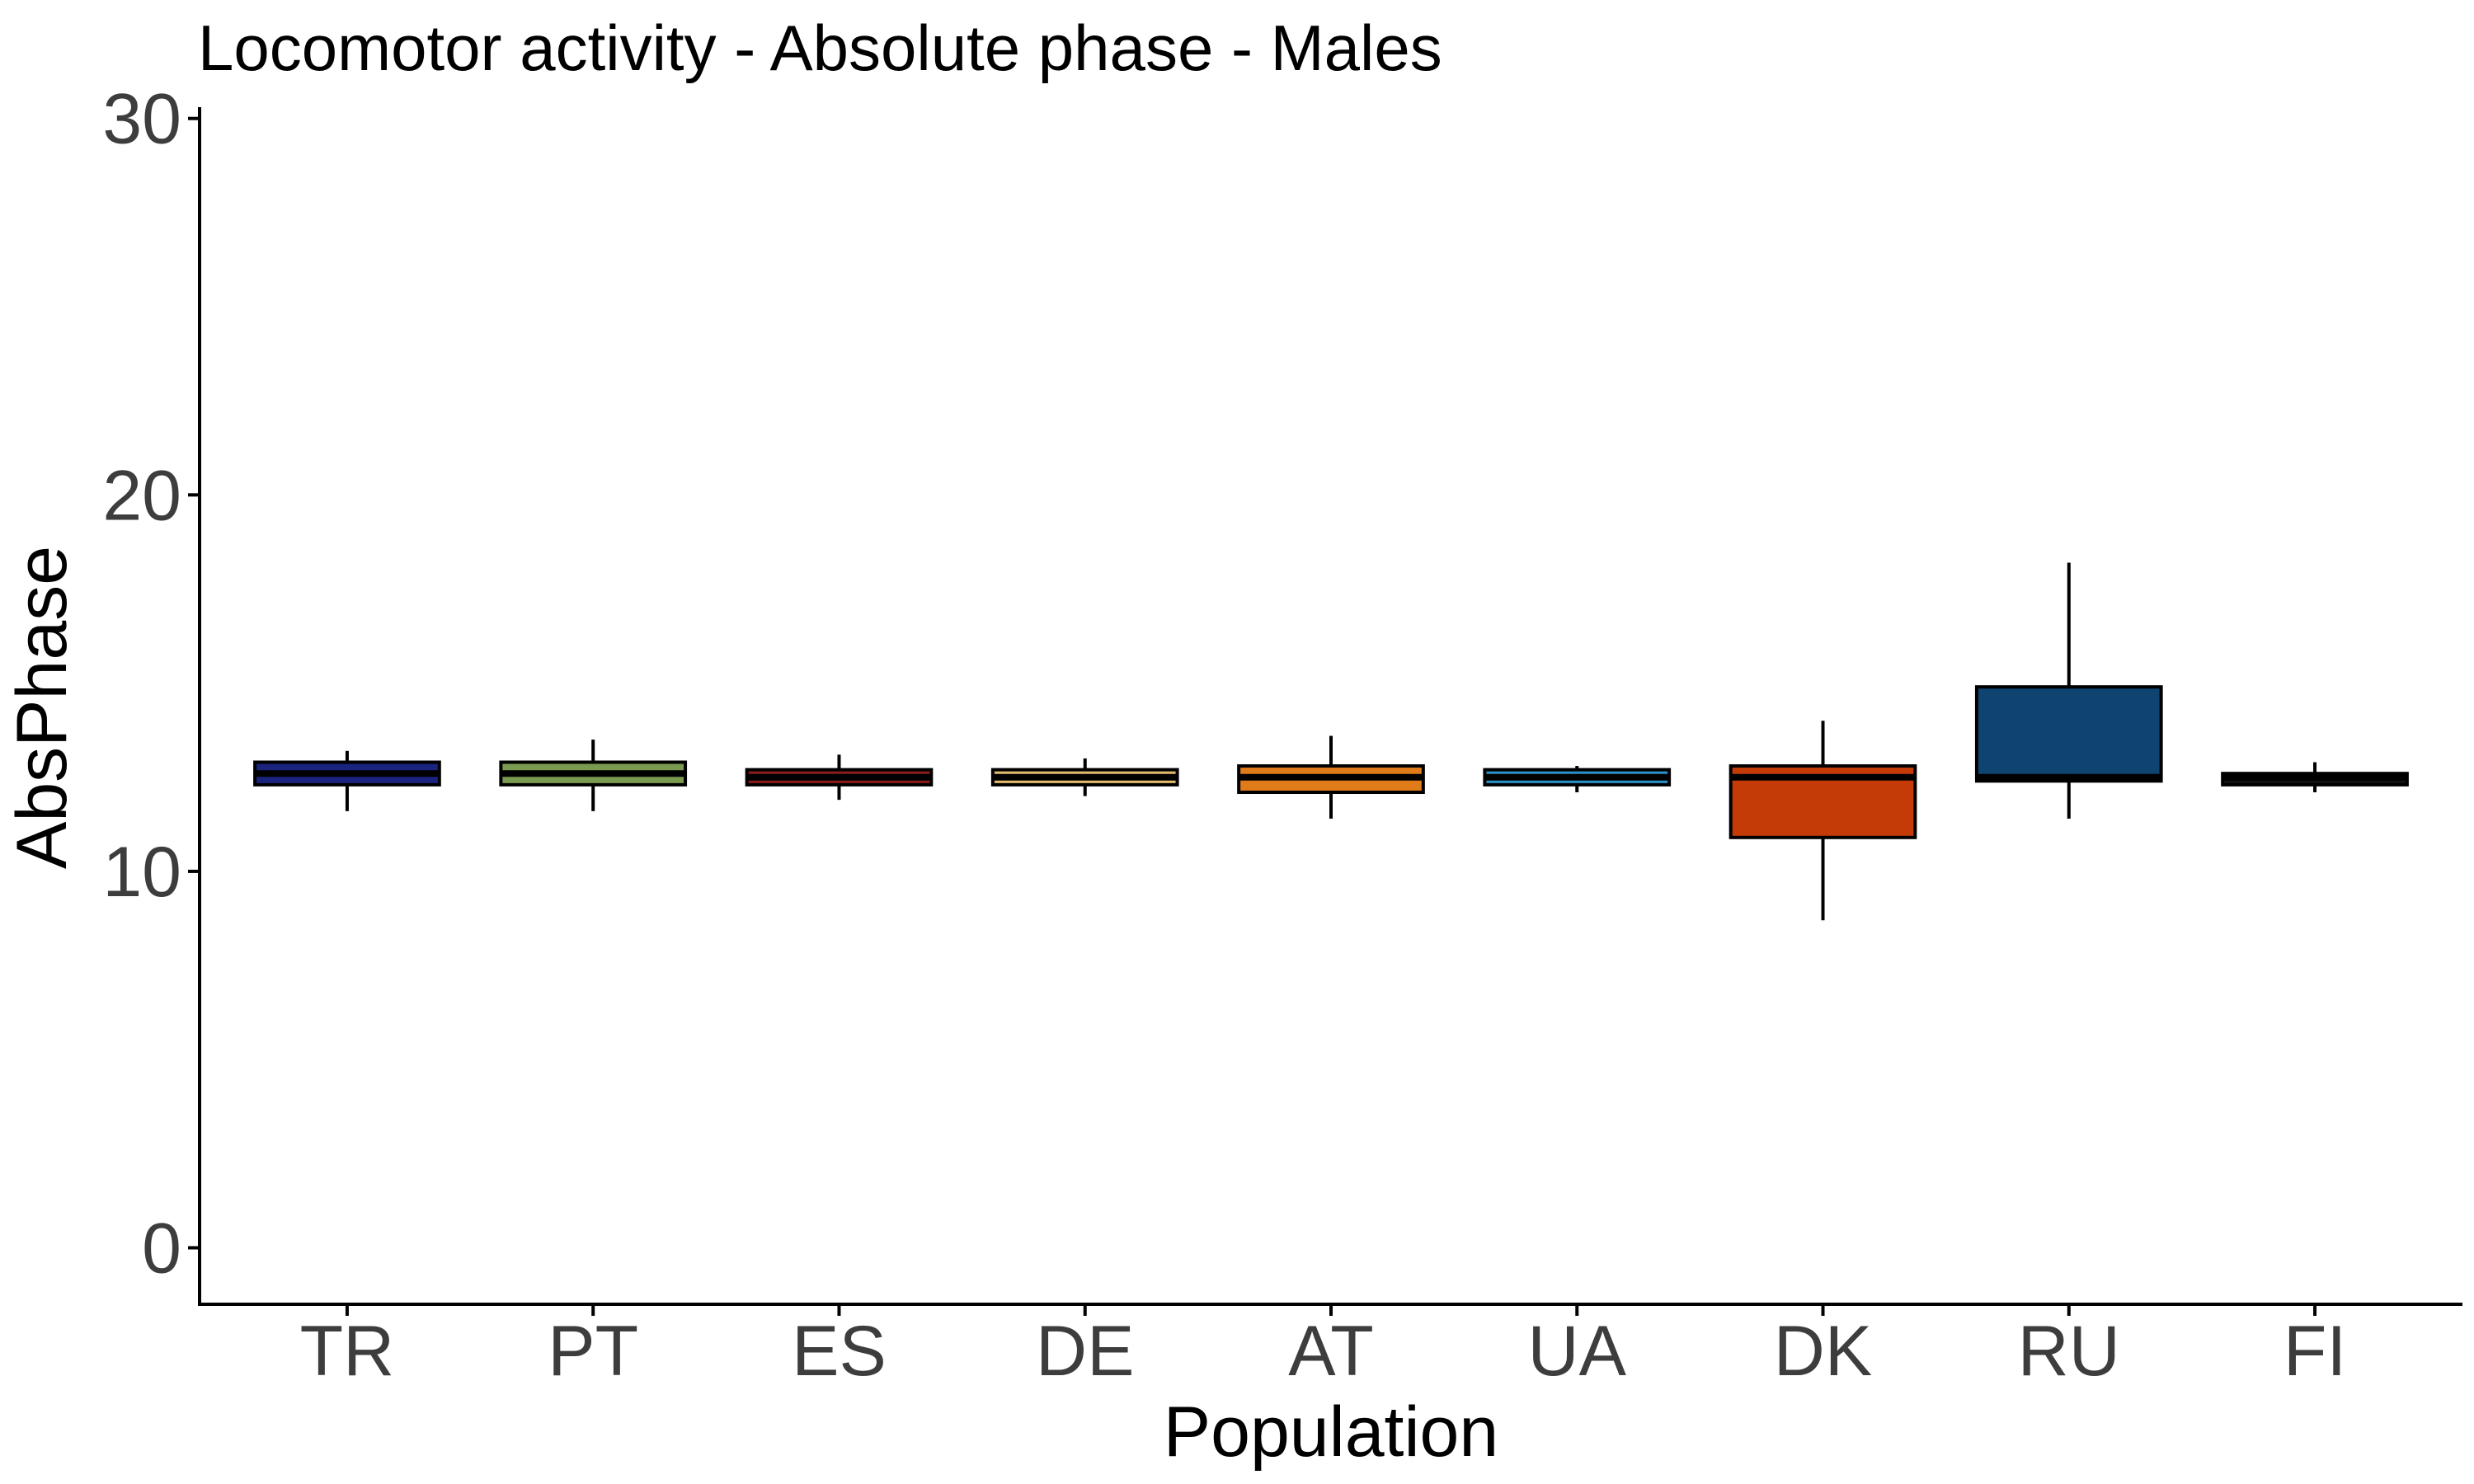 The image size is (2474, 1484). I want to click on box-at, so click(1331, 777).